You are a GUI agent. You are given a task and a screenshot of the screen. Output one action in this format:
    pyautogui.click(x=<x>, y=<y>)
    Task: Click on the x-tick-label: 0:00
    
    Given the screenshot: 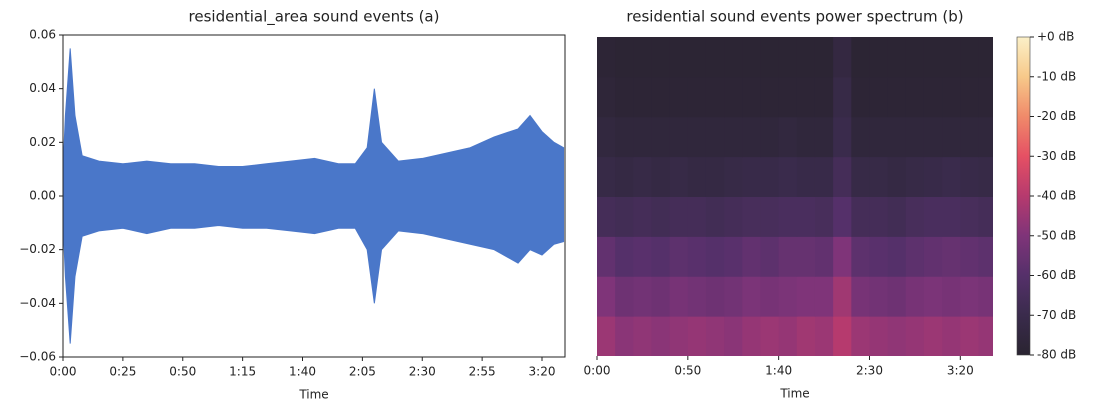 What is the action you would take?
    pyautogui.click(x=597, y=371)
    